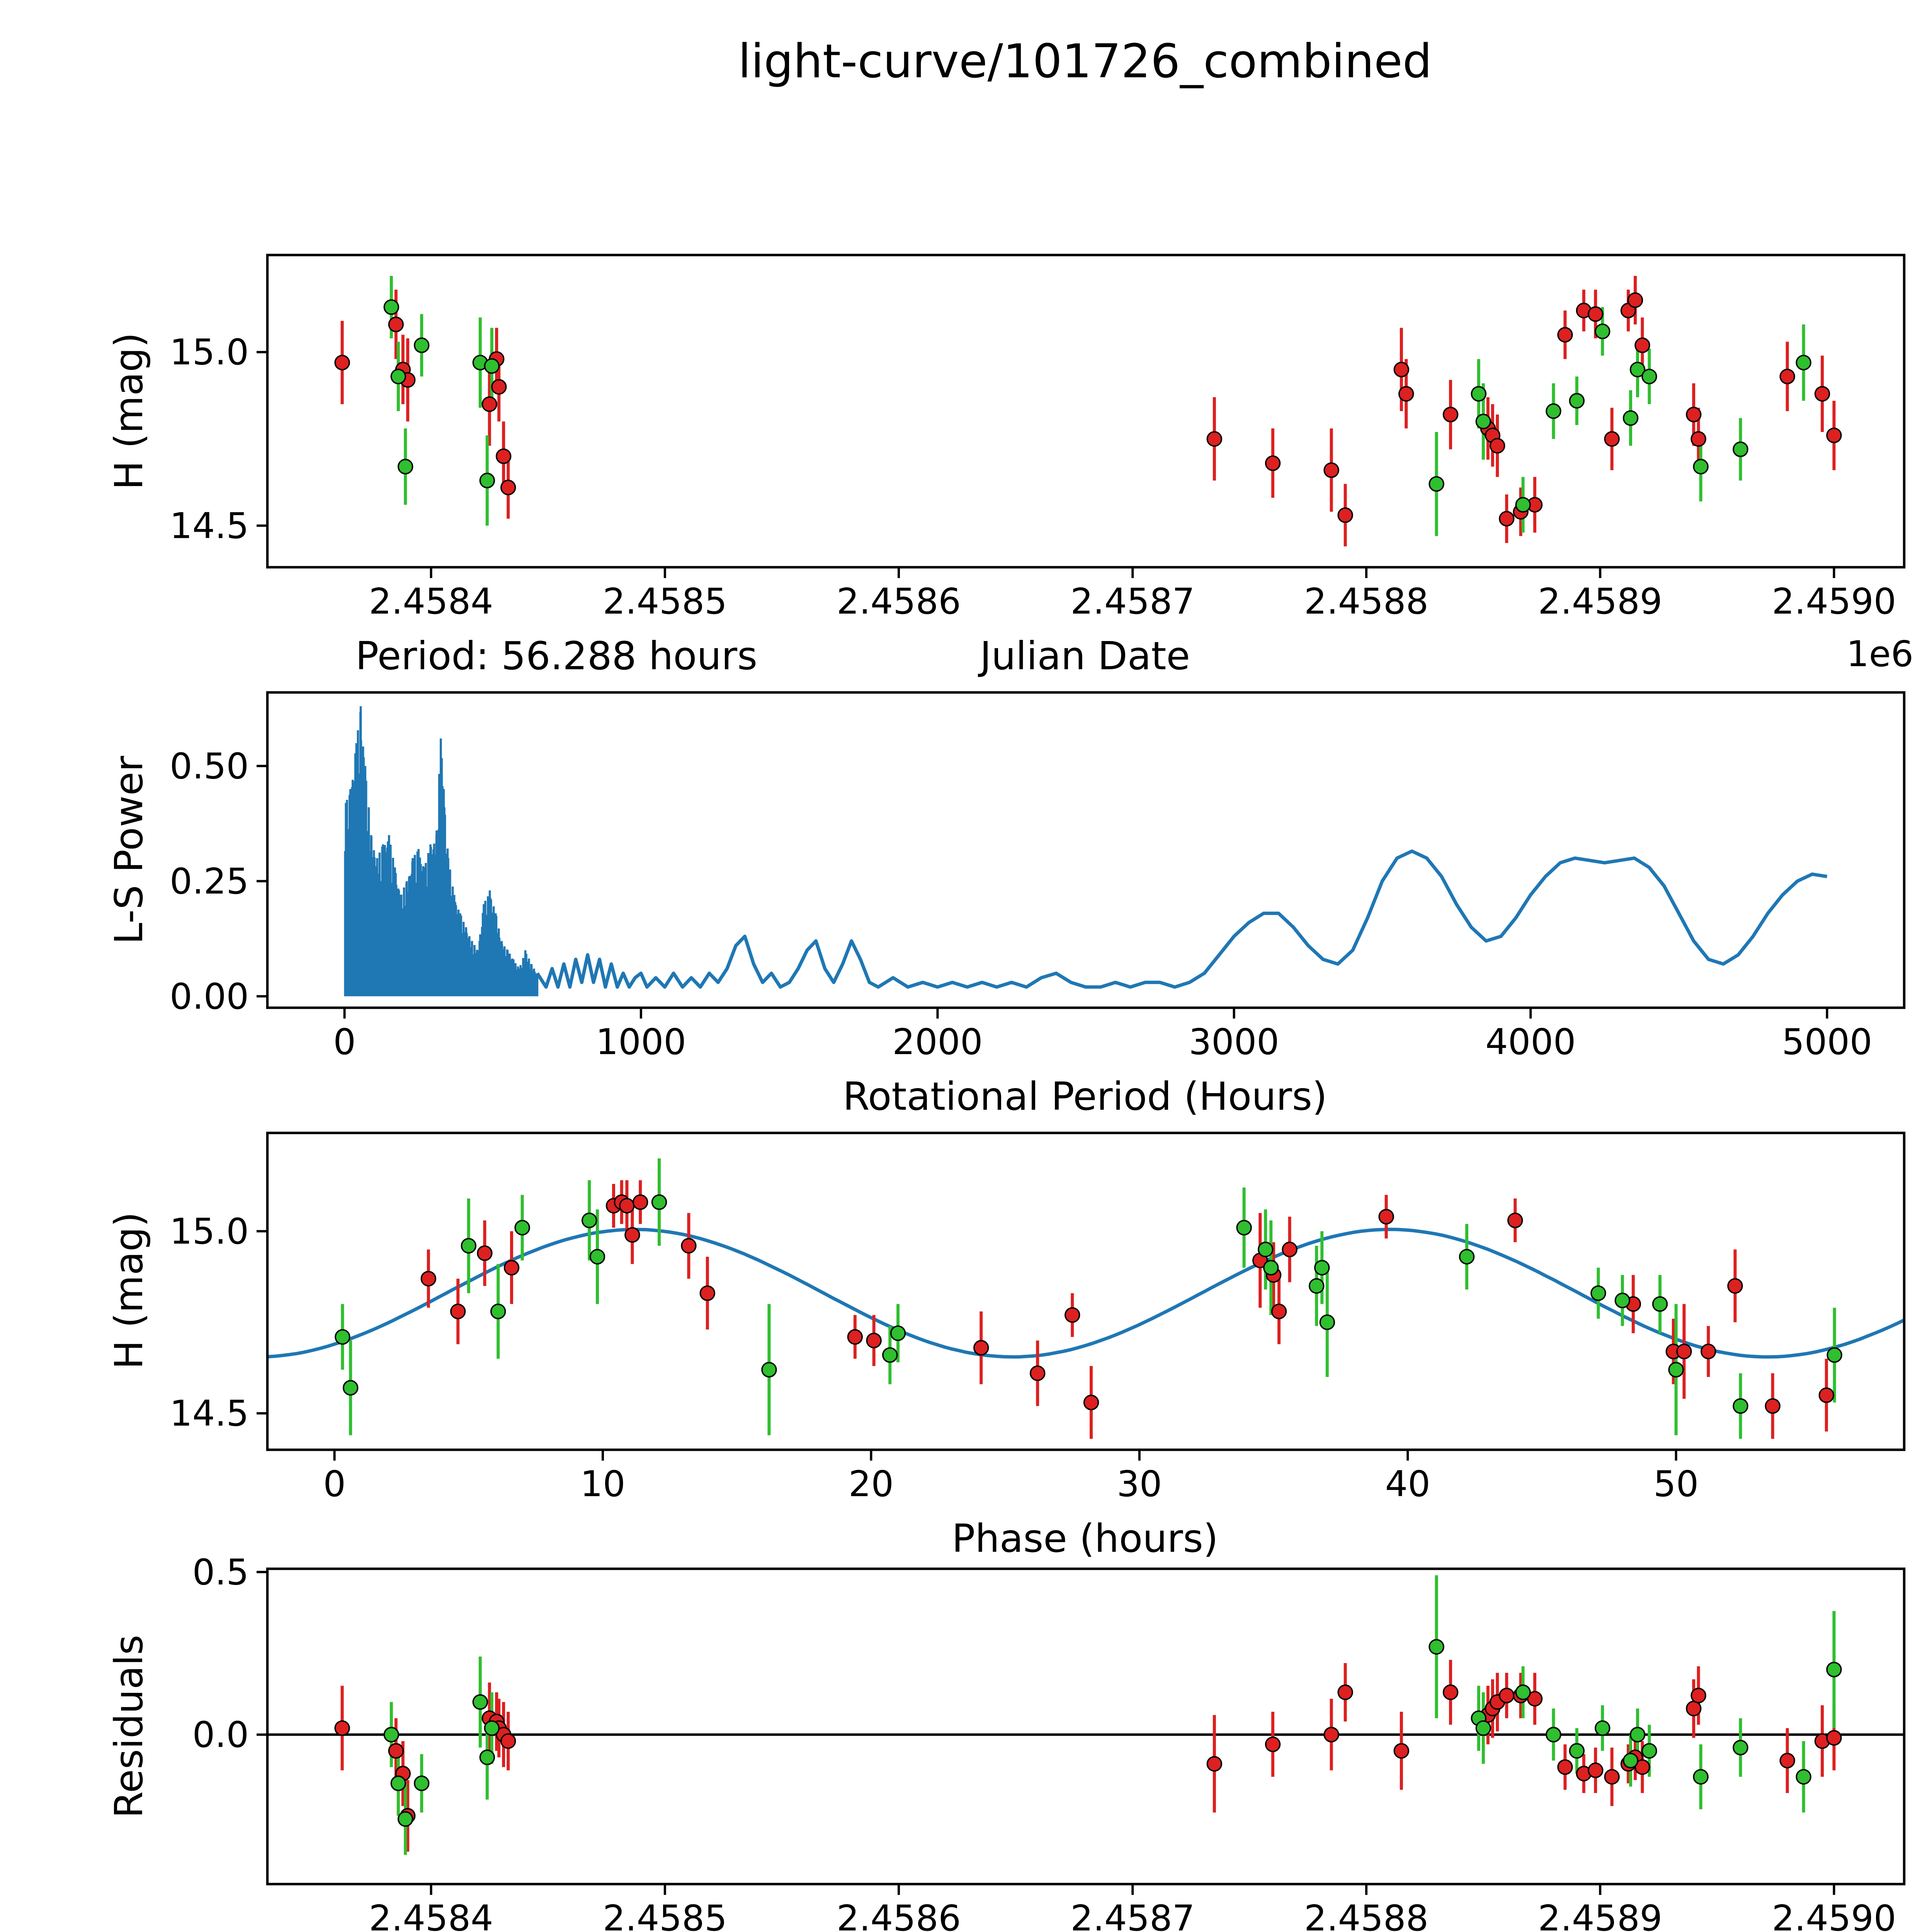 Image resolution: width=1932 pixels, height=1932 pixels. What do you see at coordinates (128, 411) in the screenshot?
I see `lc-ylabel: H (mag)` at bounding box center [128, 411].